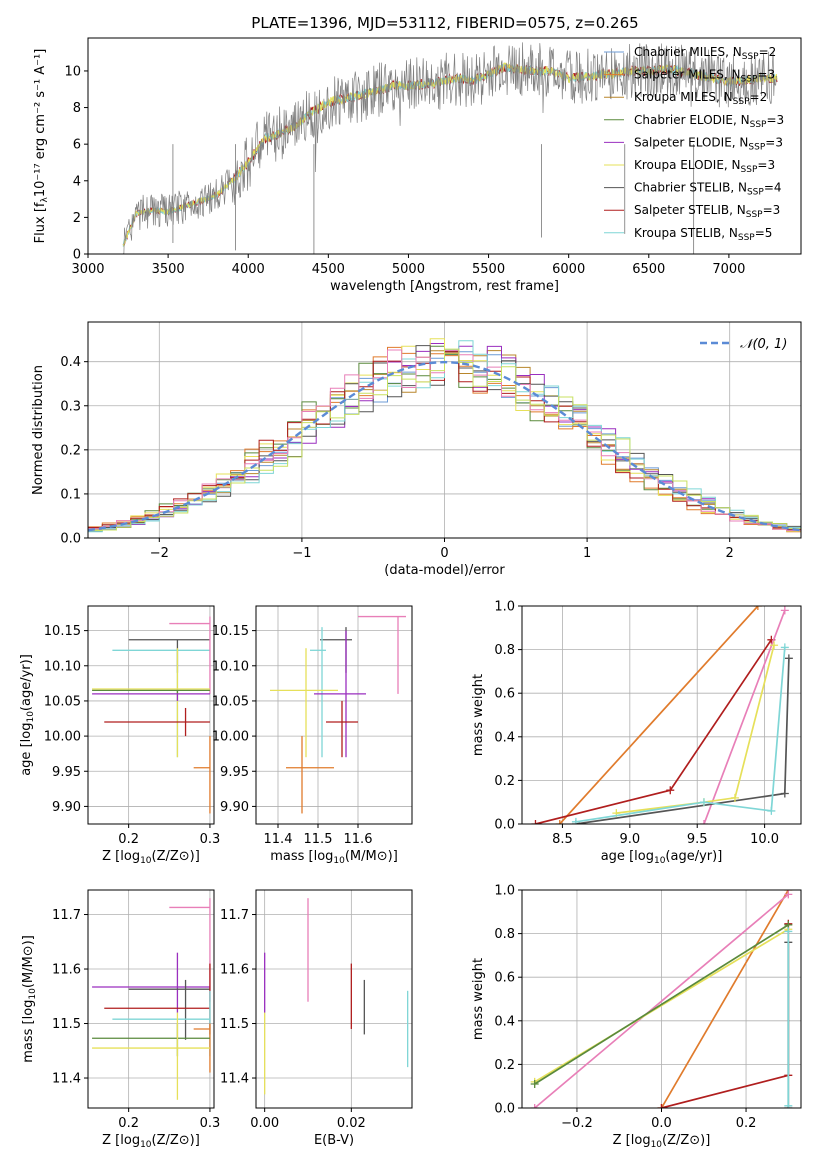 The height and width of the screenshot is (1170, 819). Describe the element at coordinates (504, 1109) in the screenshot. I see `tick-label-y: 0.0` at that location.